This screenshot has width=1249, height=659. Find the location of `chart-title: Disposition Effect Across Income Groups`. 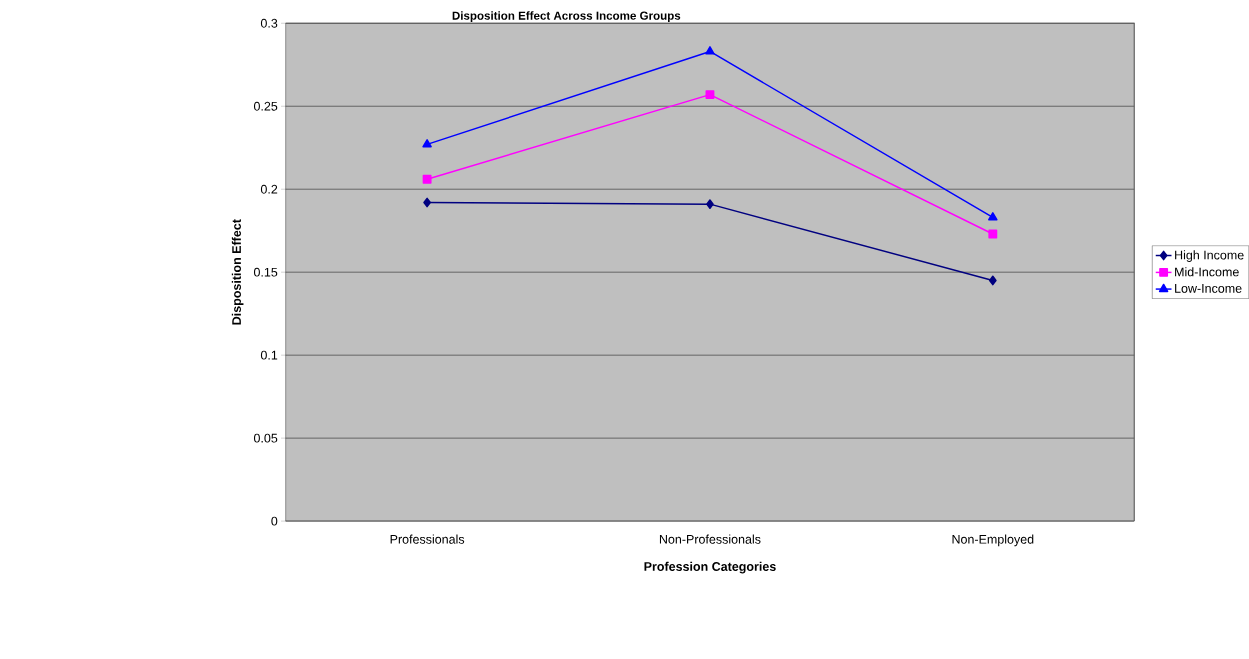

chart-title: Disposition Effect Across Income Groups is located at coordinates (566, 17).